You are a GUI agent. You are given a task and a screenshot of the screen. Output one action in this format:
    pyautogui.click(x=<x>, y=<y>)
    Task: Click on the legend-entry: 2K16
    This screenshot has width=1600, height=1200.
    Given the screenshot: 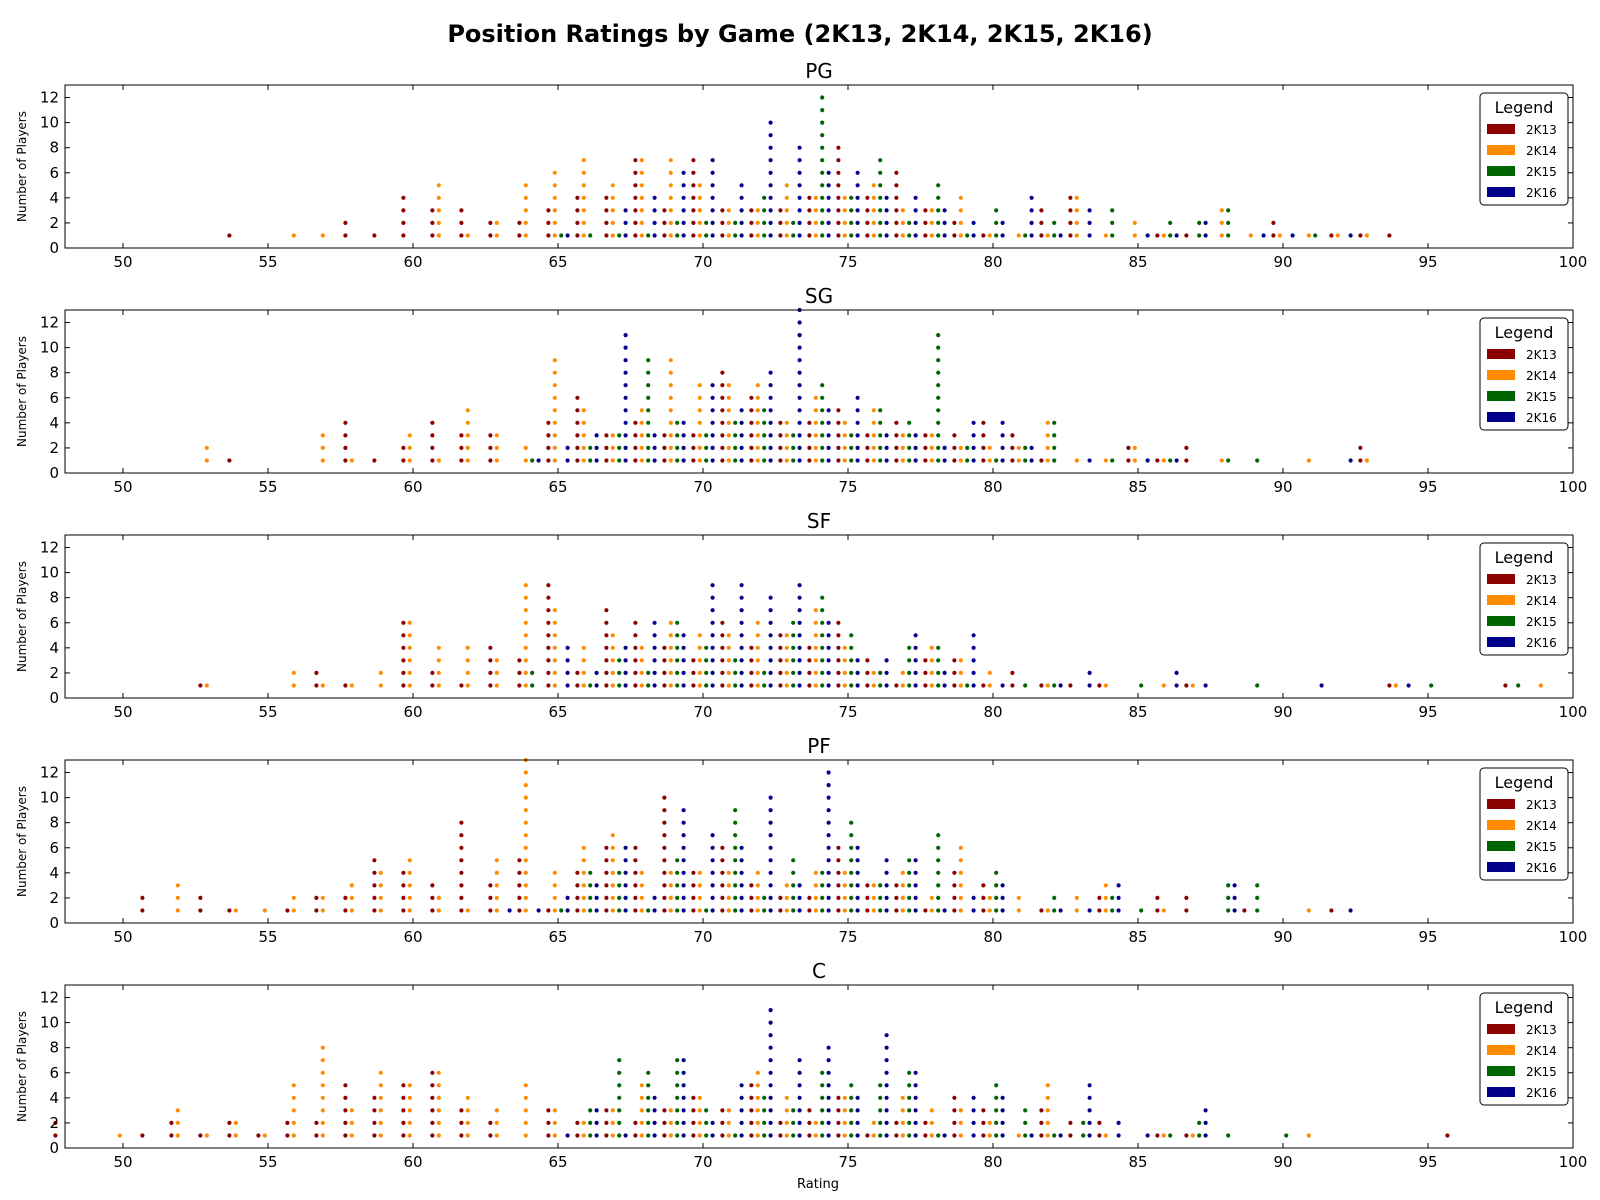 What is the action you would take?
    pyautogui.click(x=1541, y=193)
    